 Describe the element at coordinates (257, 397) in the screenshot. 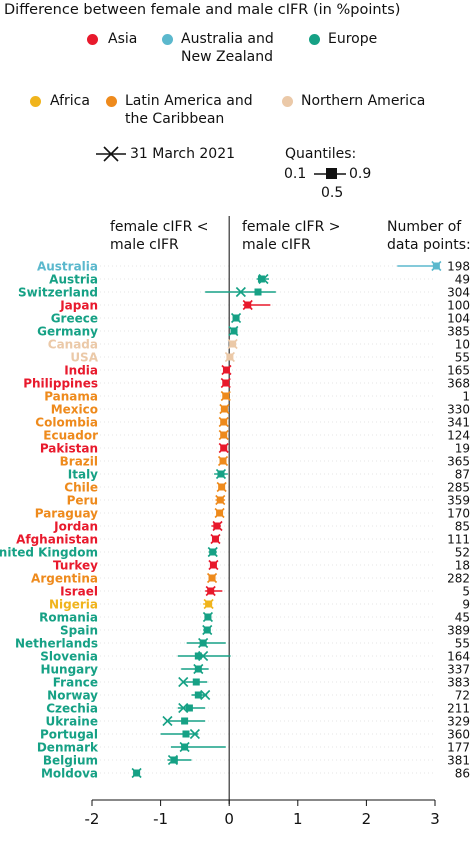

I see `country-row: Panama 1` at that location.